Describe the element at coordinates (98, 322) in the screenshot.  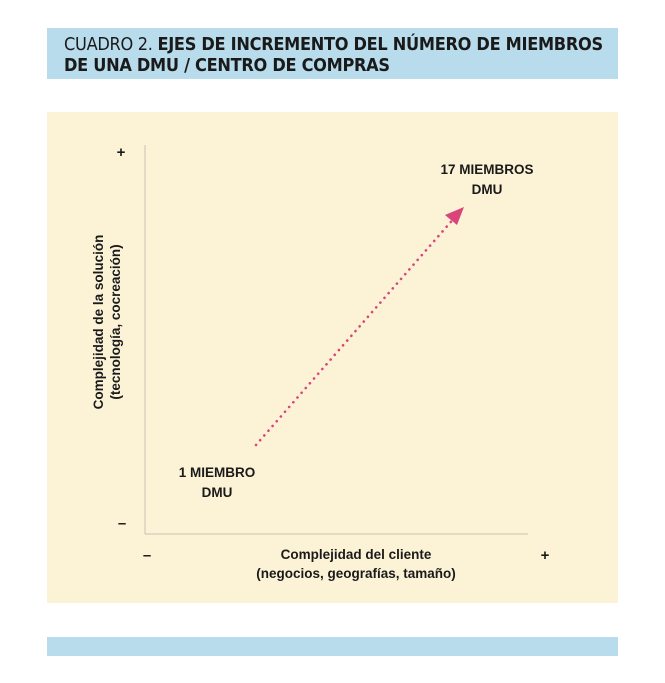
I see `y-axis-label-line-1: Complejidad de la solución` at that location.